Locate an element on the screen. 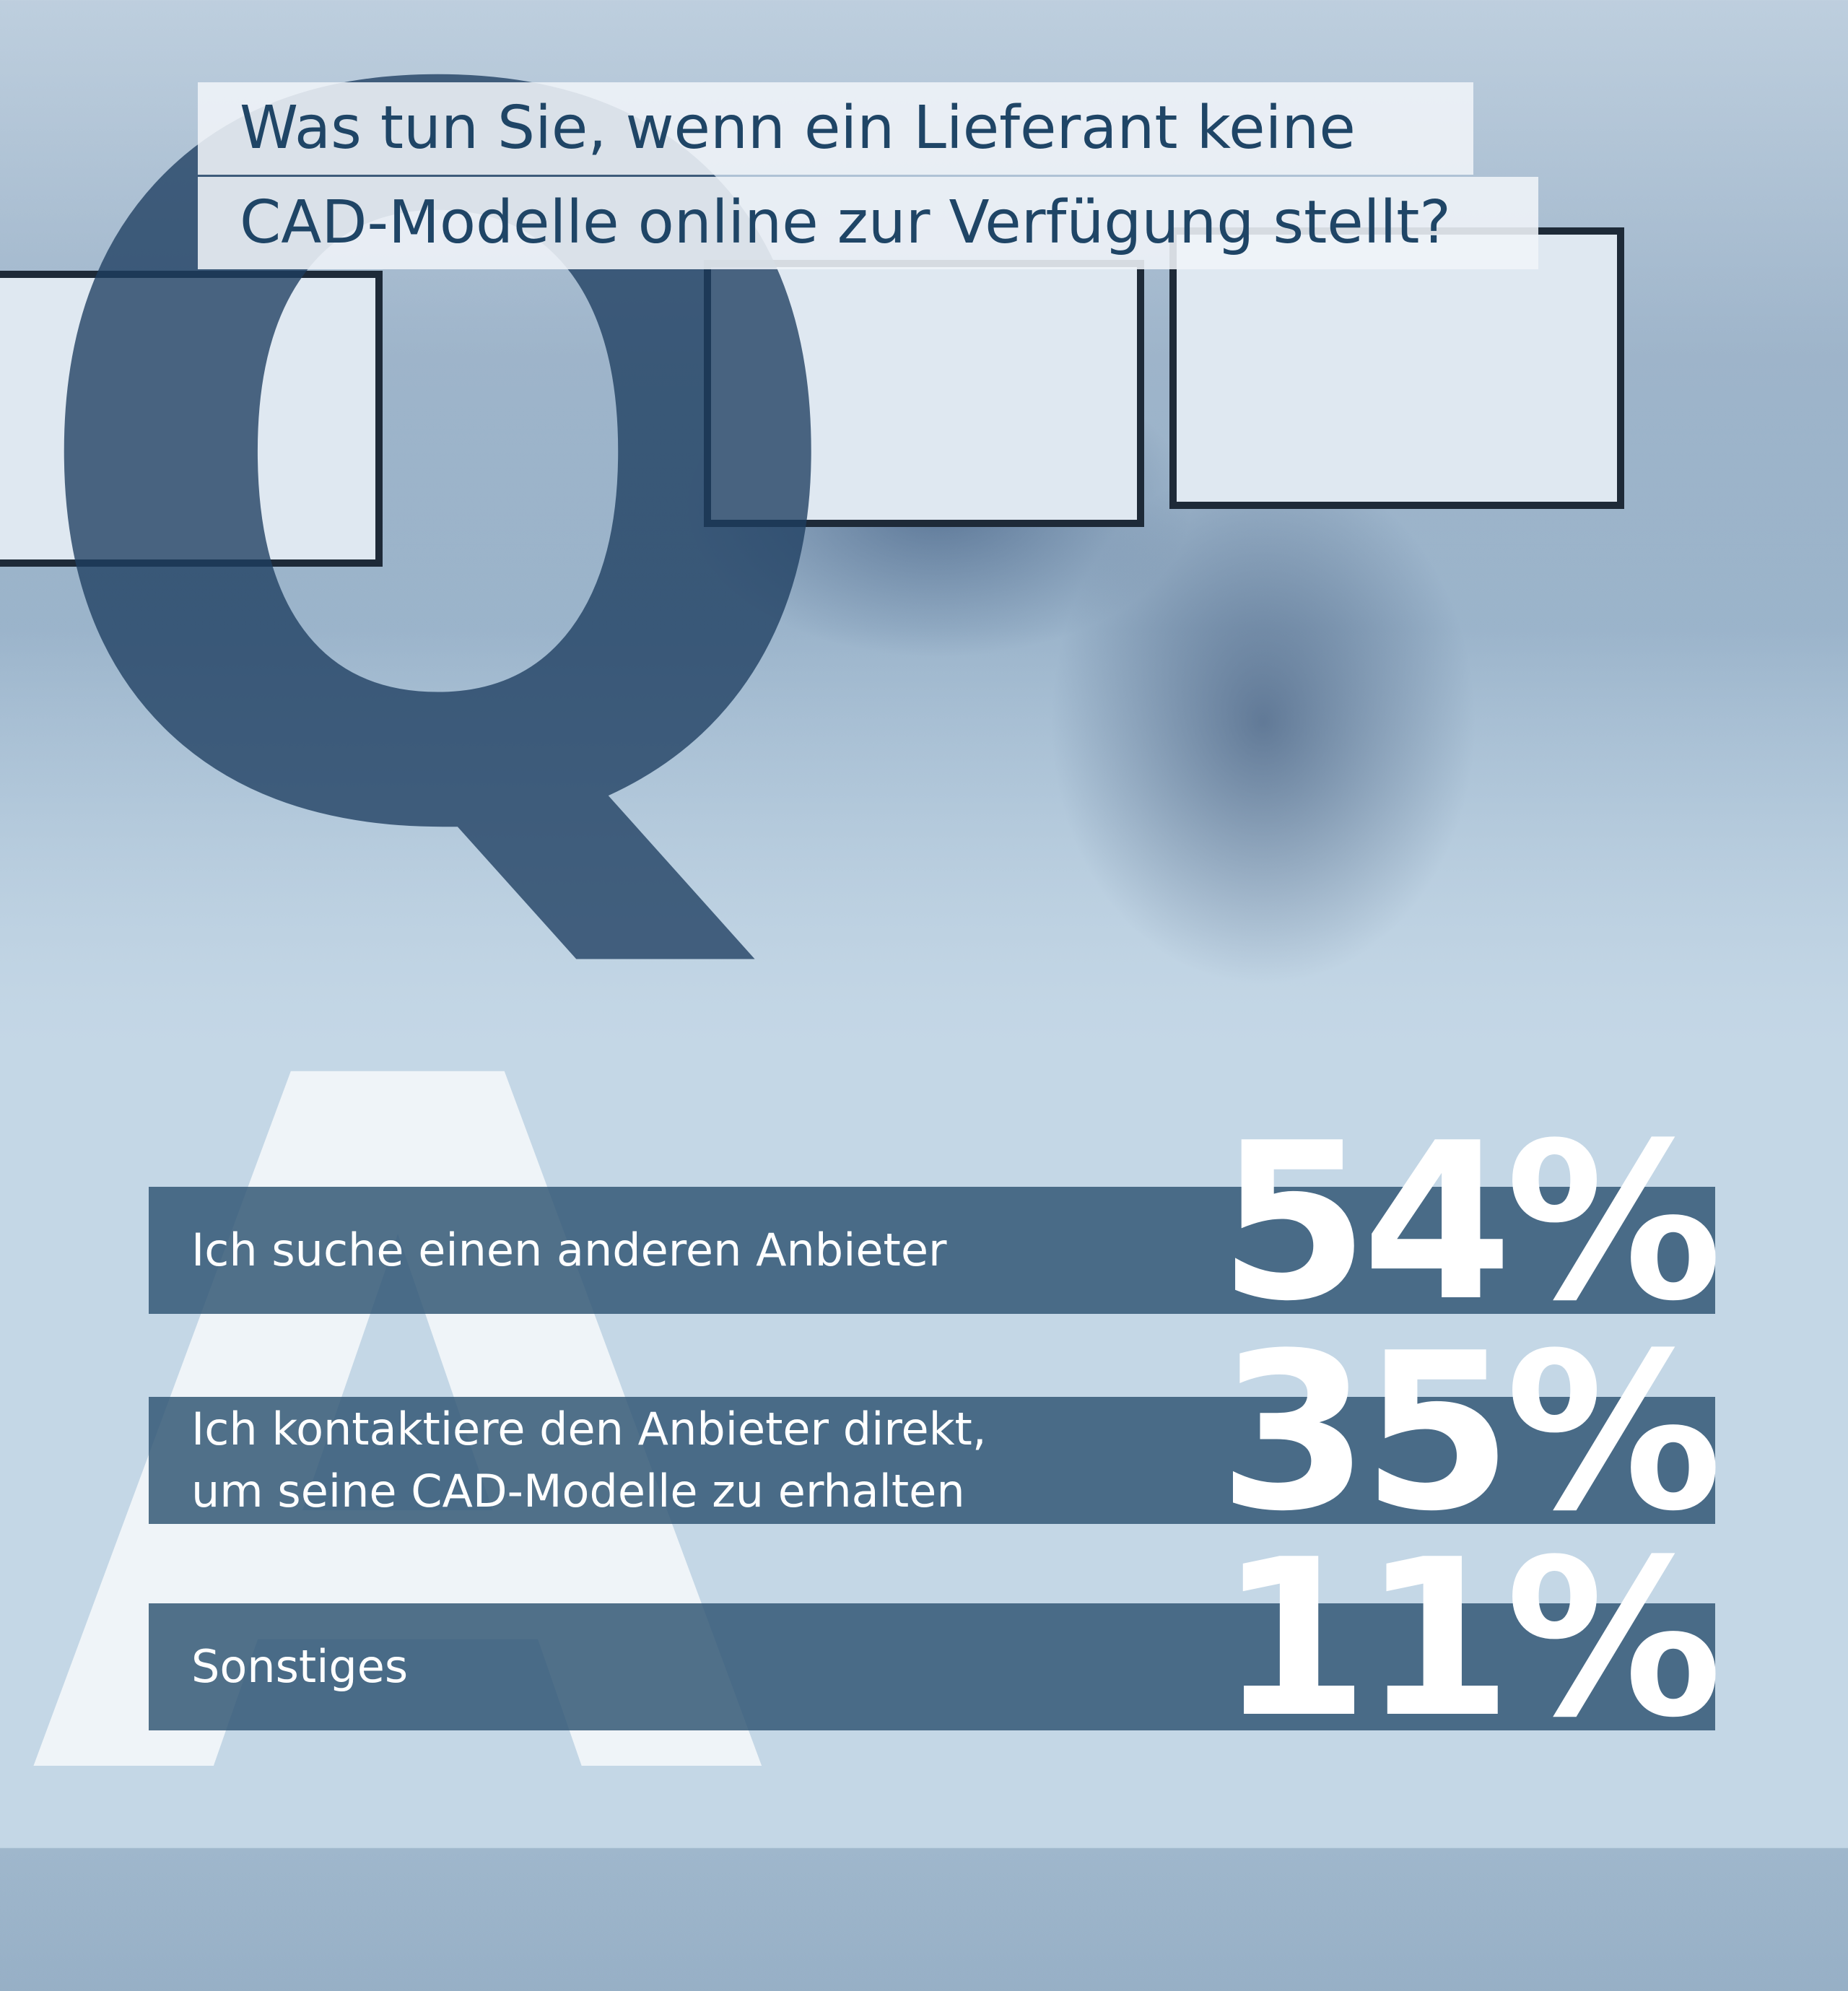 This screenshot has width=1848, height=1991. question-line: Was tun Sie, wenn ein Lieferant keine is located at coordinates (835, 128).